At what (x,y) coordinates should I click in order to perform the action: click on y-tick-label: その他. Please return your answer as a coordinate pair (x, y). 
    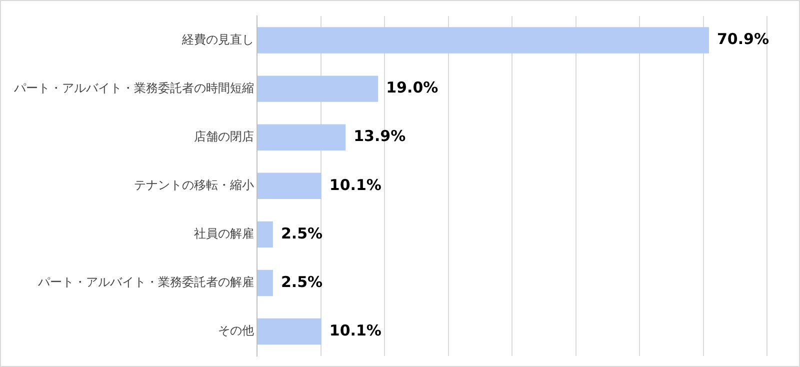
    Looking at the image, I should click on (236, 331).